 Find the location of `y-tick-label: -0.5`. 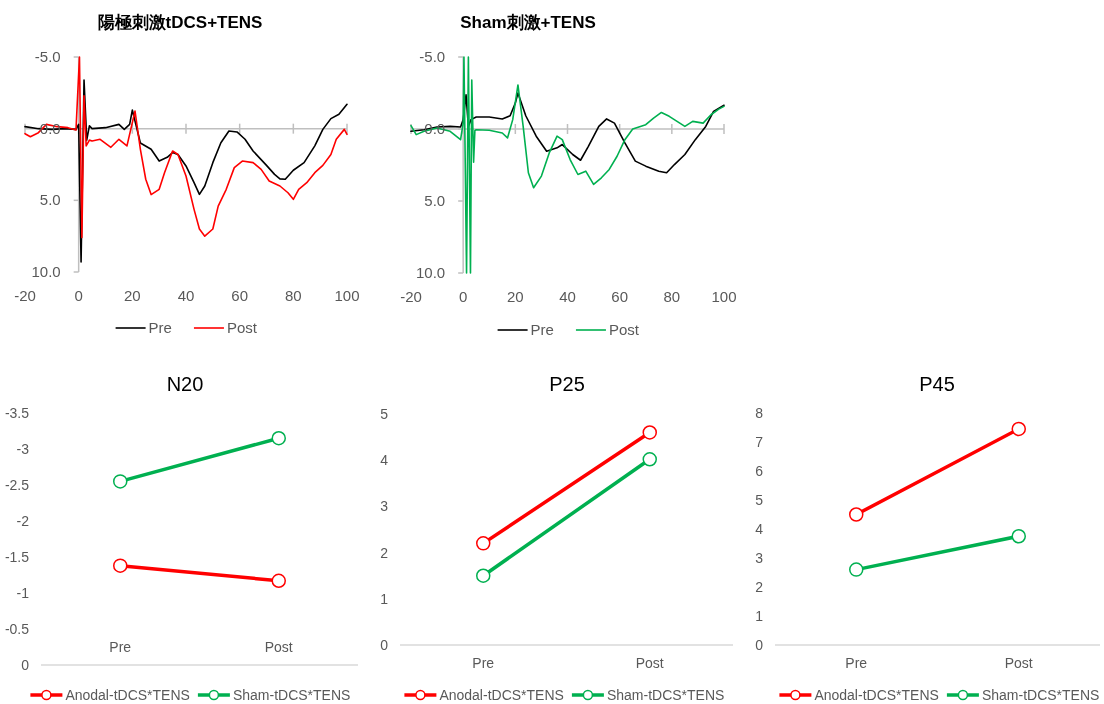

y-tick-label: -0.5 is located at coordinates (17, 629).